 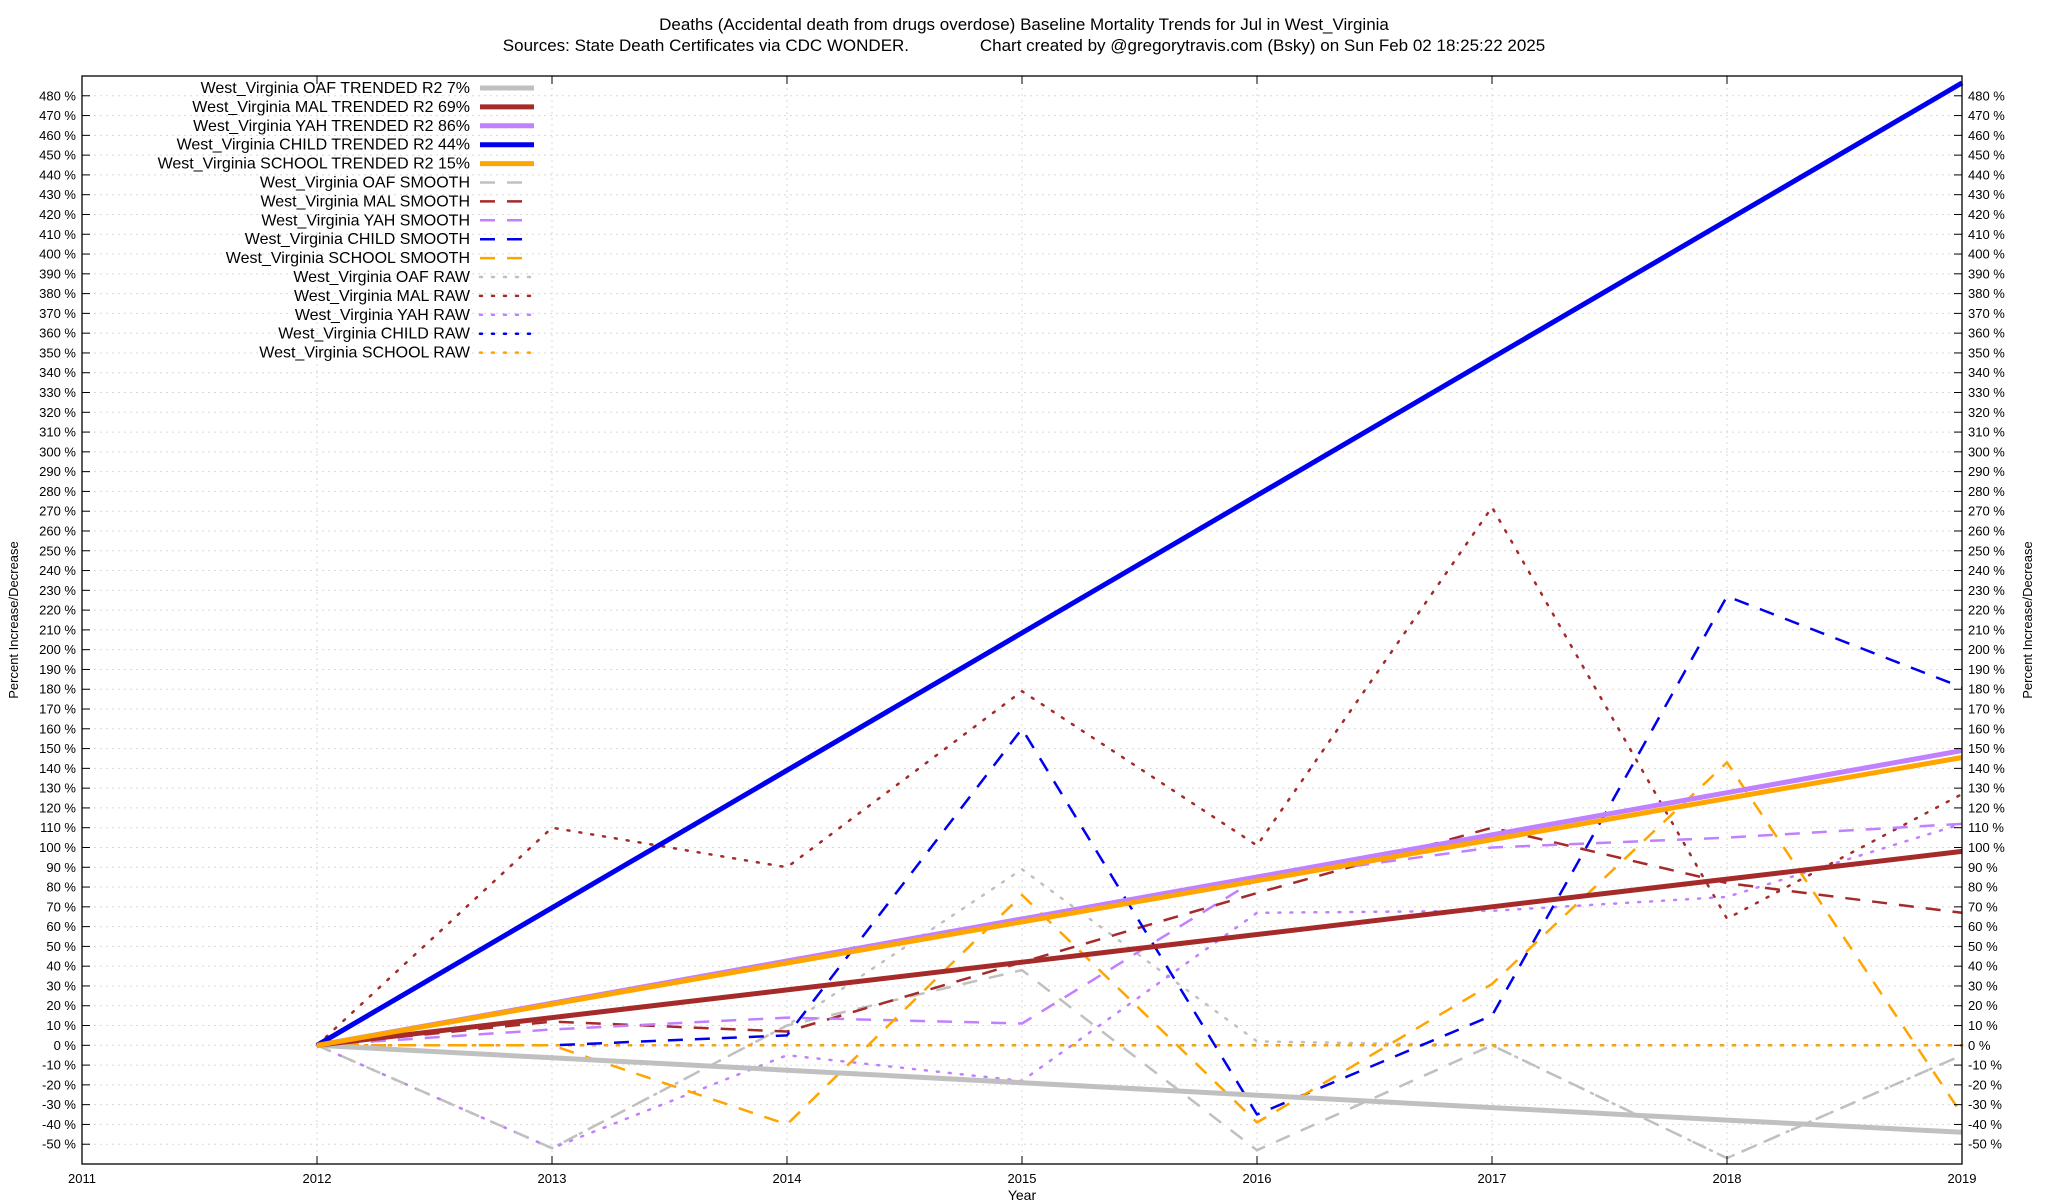 What do you see at coordinates (365, 220) in the screenshot?
I see `legend-label: West_Virginia YAH SMOOTH` at bounding box center [365, 220].